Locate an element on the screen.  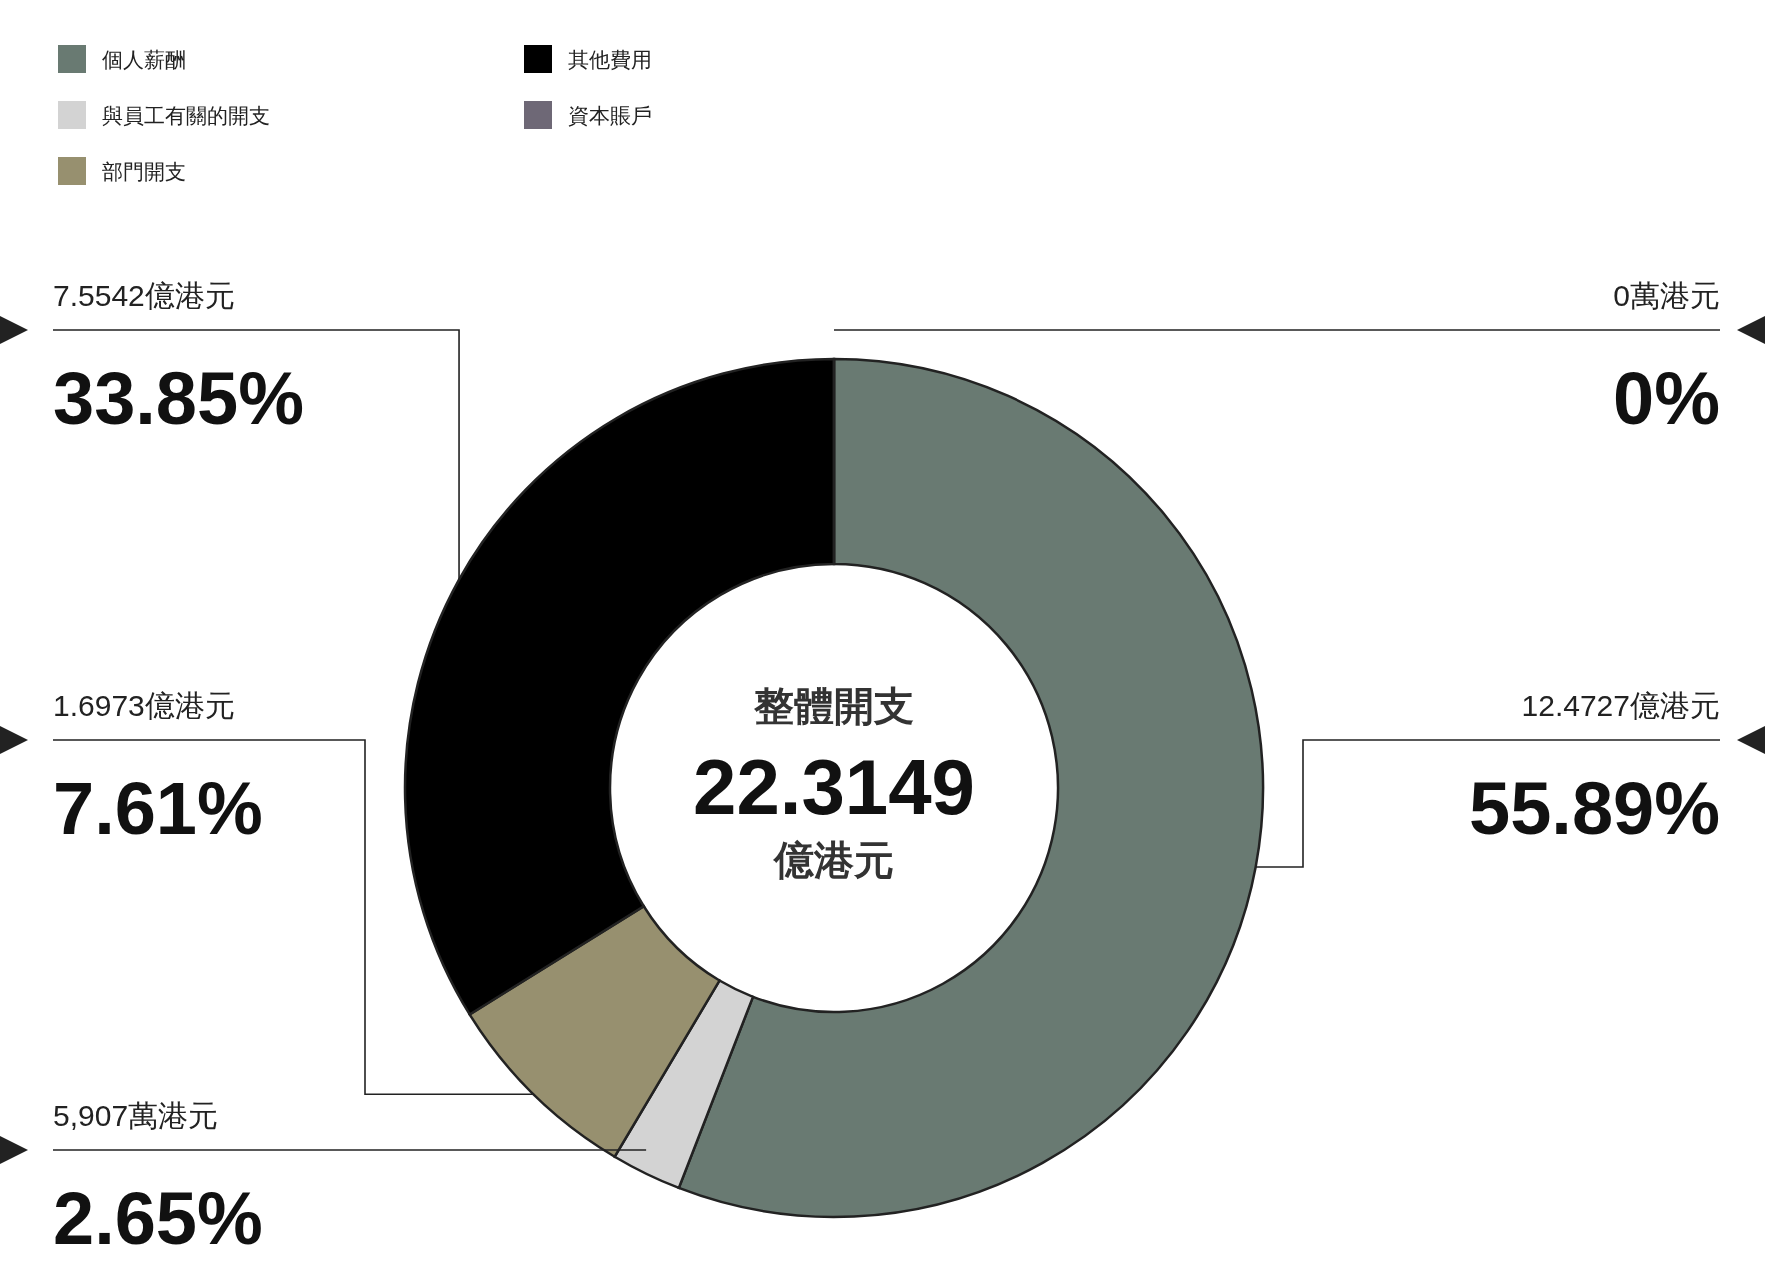
text: 5,907萬港元 is located at coordinates (136, 1115).